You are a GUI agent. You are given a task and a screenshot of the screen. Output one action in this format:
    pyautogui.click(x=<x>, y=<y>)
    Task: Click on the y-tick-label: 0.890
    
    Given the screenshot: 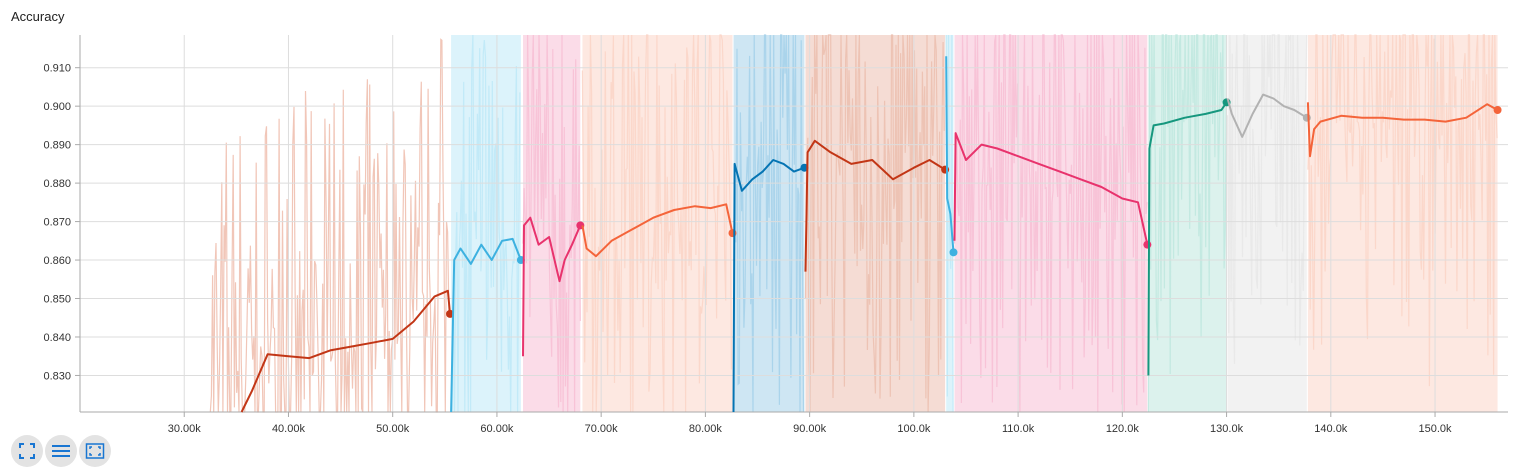 What is the action you would take?
    pyautogui.click(x=57, y=146)
    